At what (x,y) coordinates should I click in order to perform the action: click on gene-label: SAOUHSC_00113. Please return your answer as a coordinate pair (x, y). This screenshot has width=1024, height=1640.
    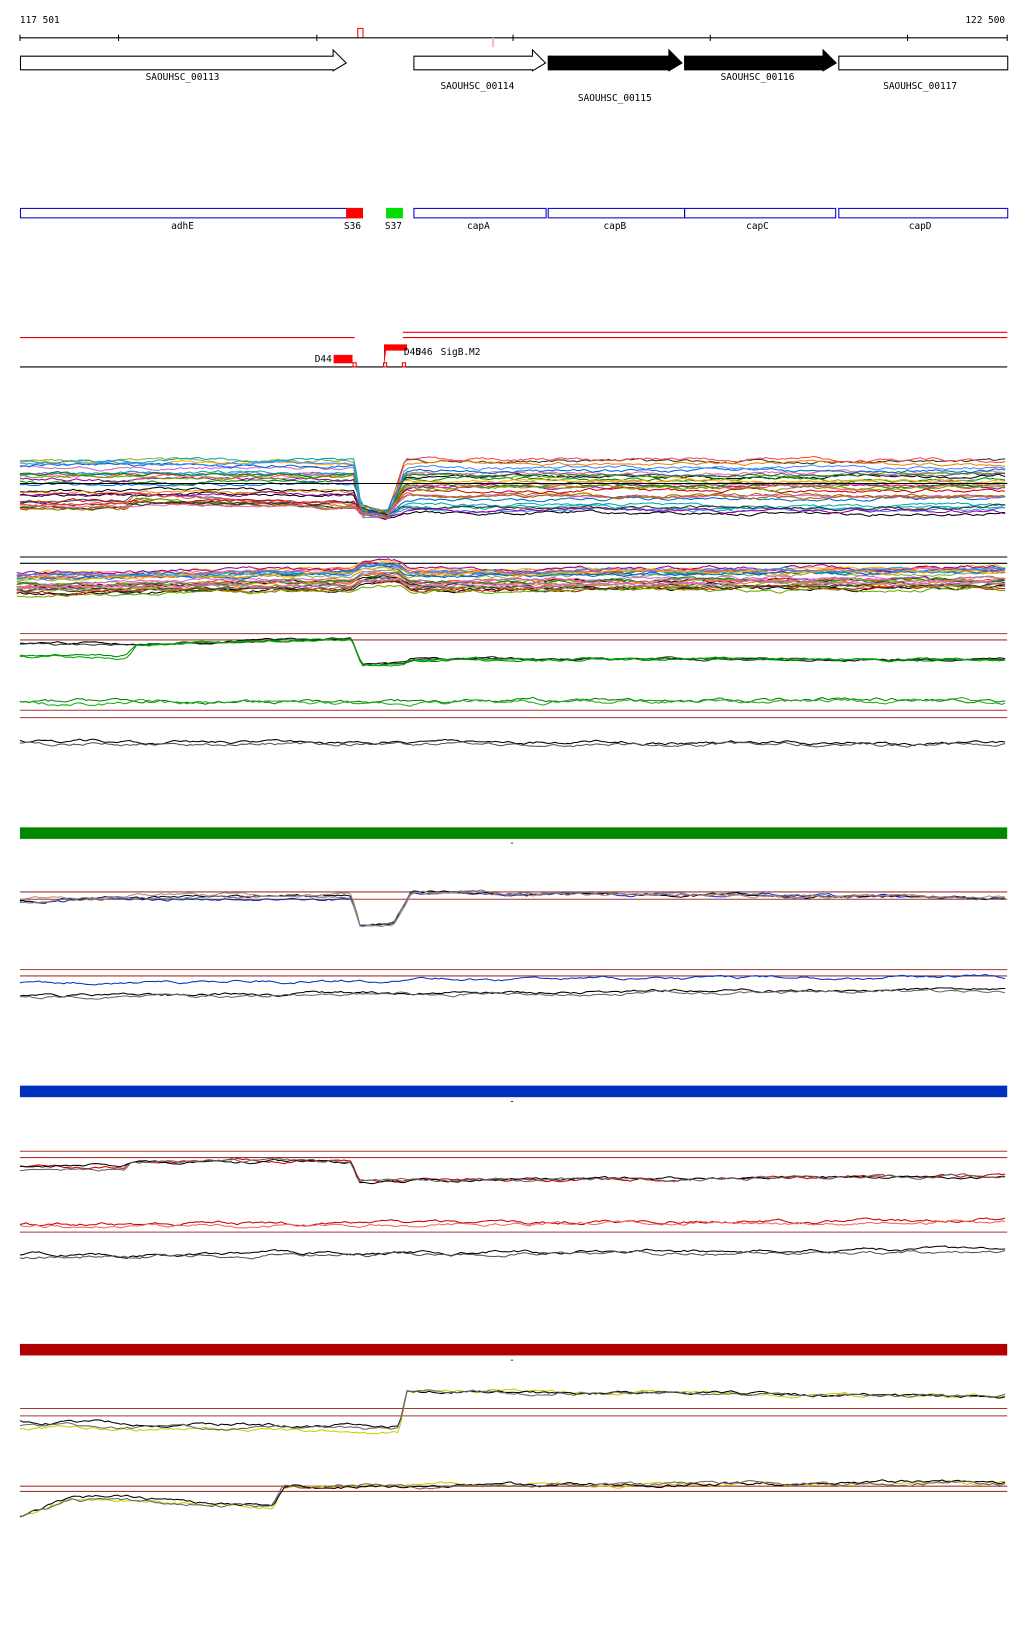
    Looking at the image, I should click on (183, 77).